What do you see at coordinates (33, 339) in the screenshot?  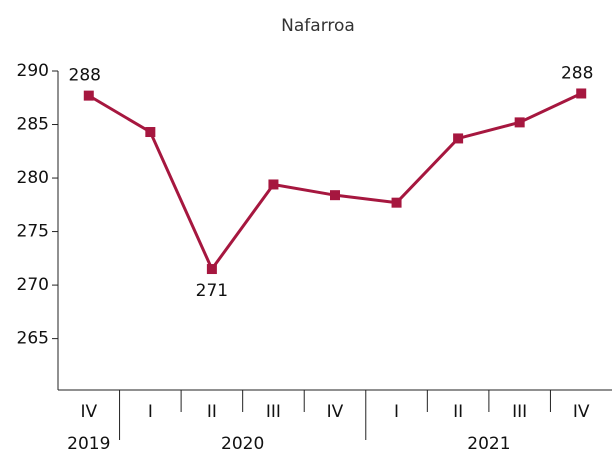 I see `y-tick-label: 265` at bounding box center [33, 339].